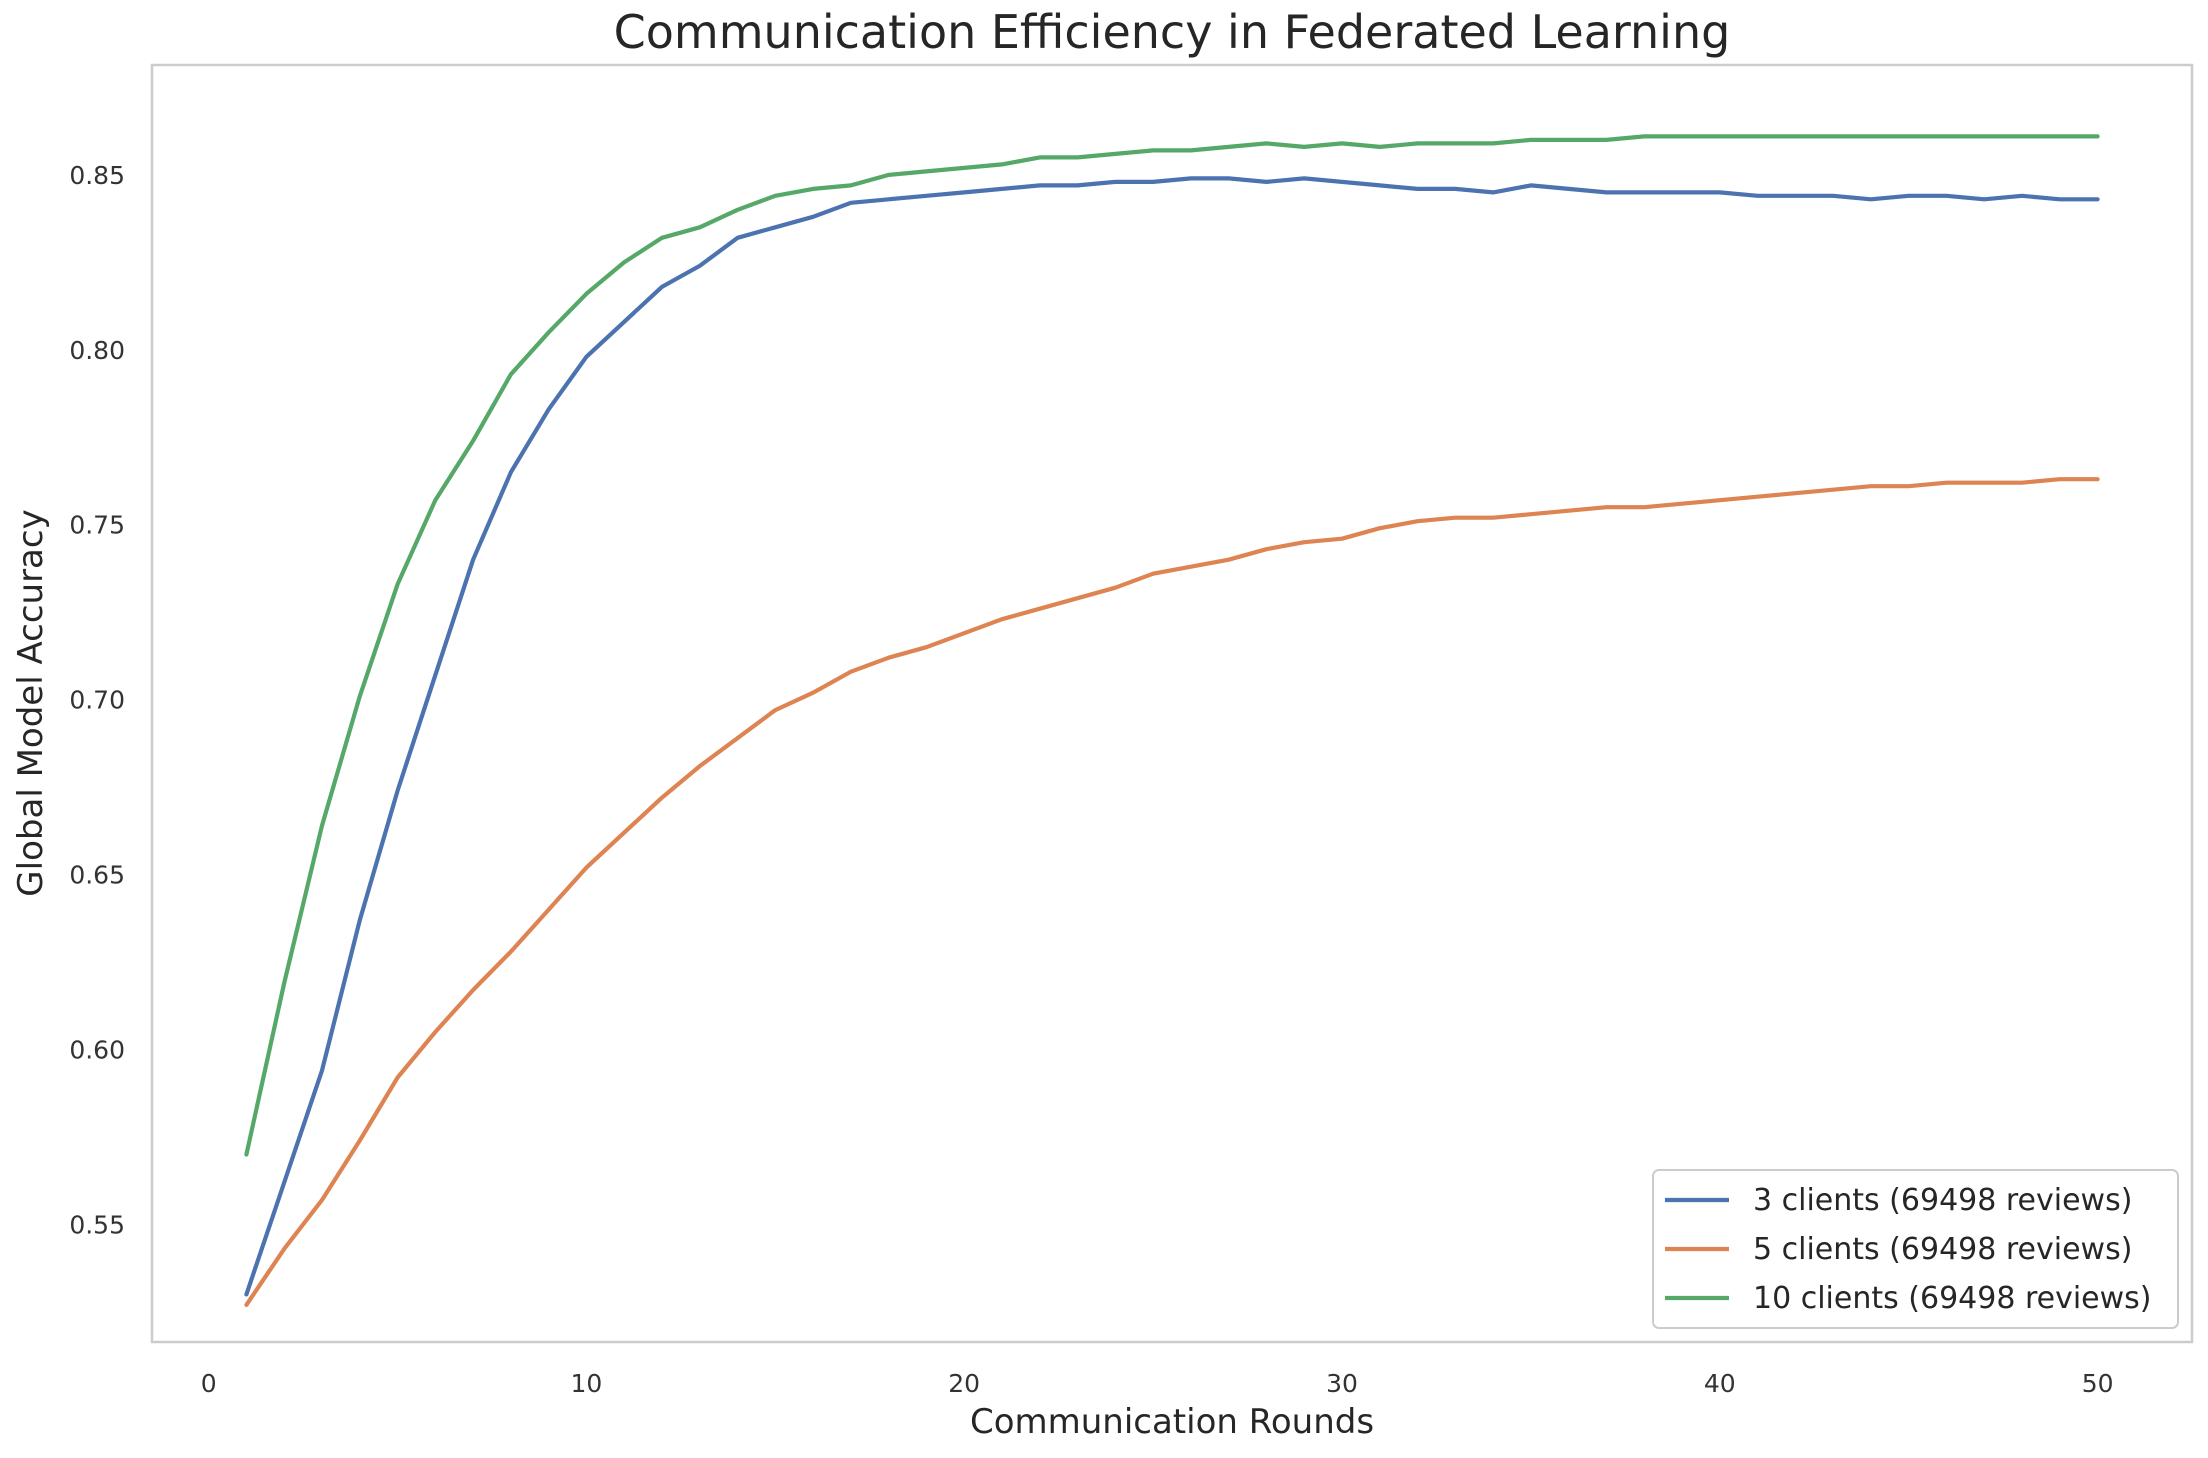  What do you see at coordinates (1942, 1200) in the screenshot?
I see `legend-label-1: 3 clients (69498 reviews)` at bounding box center [1942, 1200].